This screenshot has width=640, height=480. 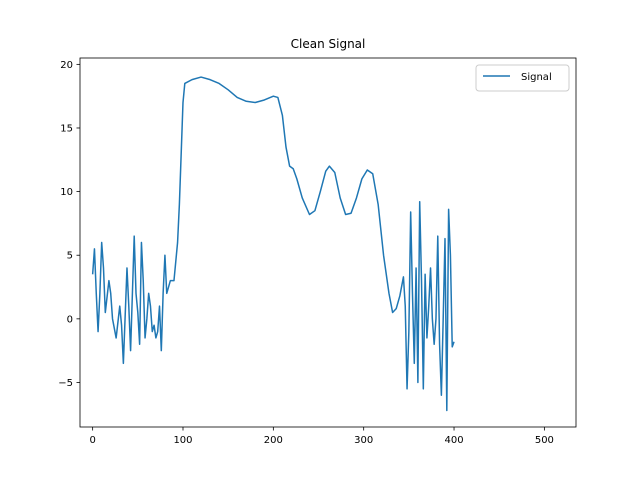 What do you see at coordinates (536, 77) in the screenshot?
I see `legend-label-signal: Signal` at bounding box center [536, 77].